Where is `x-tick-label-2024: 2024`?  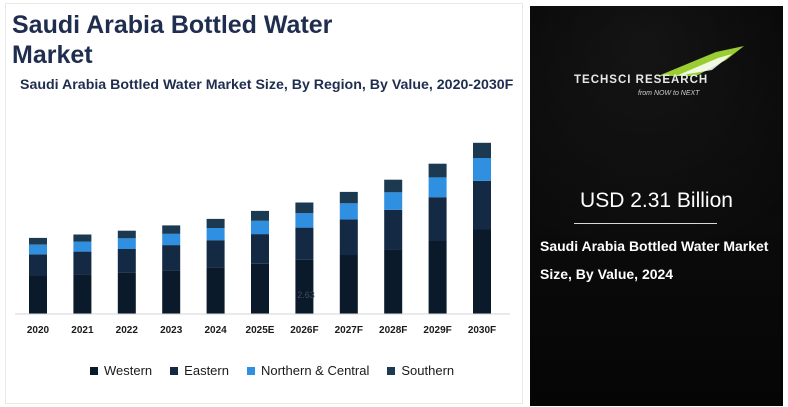
x-tick-label-2024: 2024 is located at coordinates (215, 330).